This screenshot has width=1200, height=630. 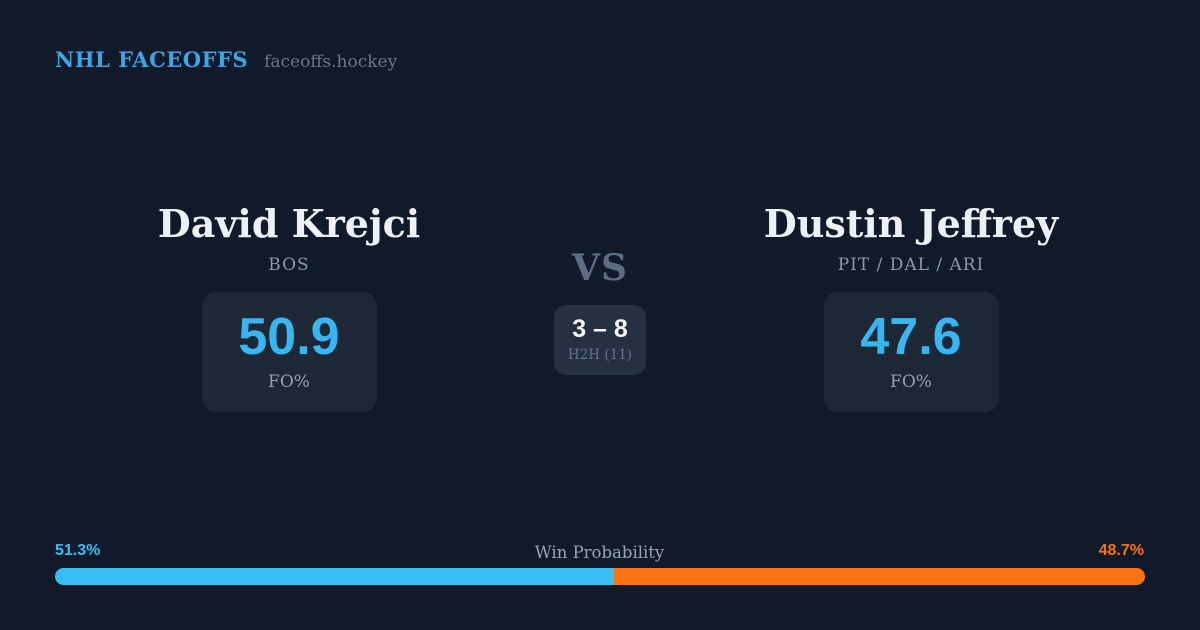 What do you see at coordinates (911, 382) in the screenshot?
I see `player-right-fo-label: FO%` at bounding box center [911, 382].